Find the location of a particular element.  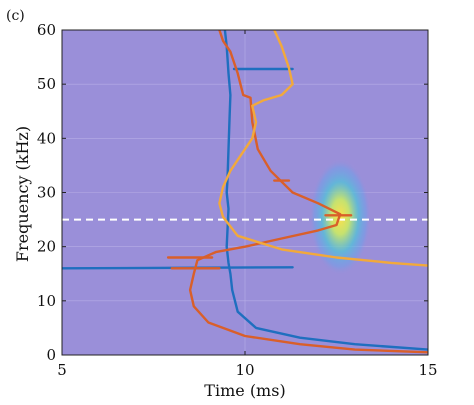

y-tick-label: 30 is located at coordinates (46, 193).